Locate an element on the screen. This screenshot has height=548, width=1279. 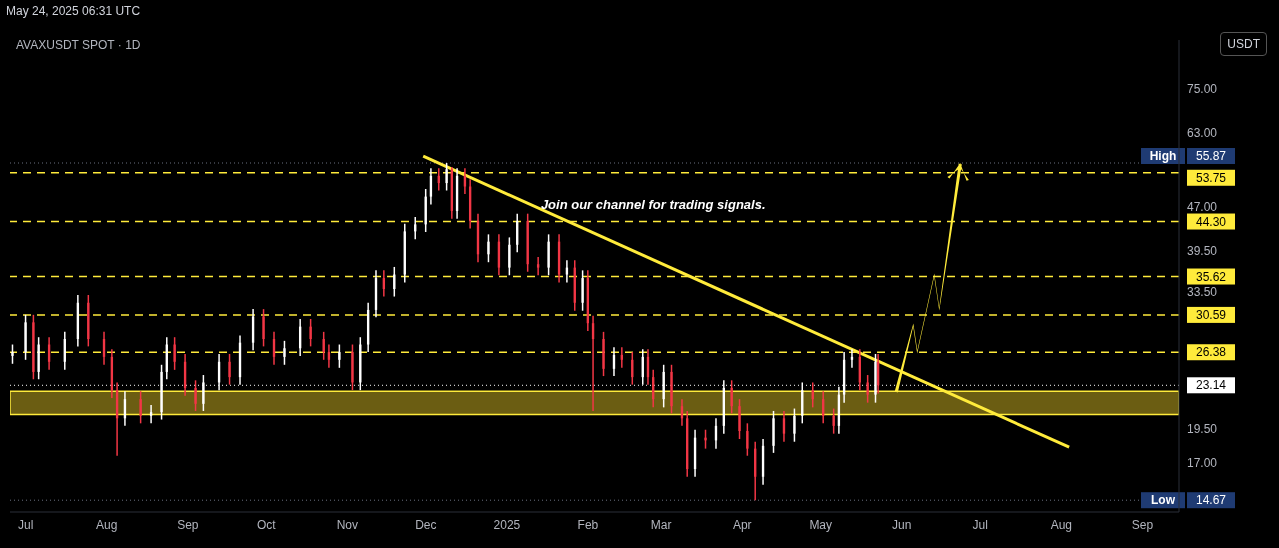
y-tick-label: 33.50 is located at coordinates (1202, 292).